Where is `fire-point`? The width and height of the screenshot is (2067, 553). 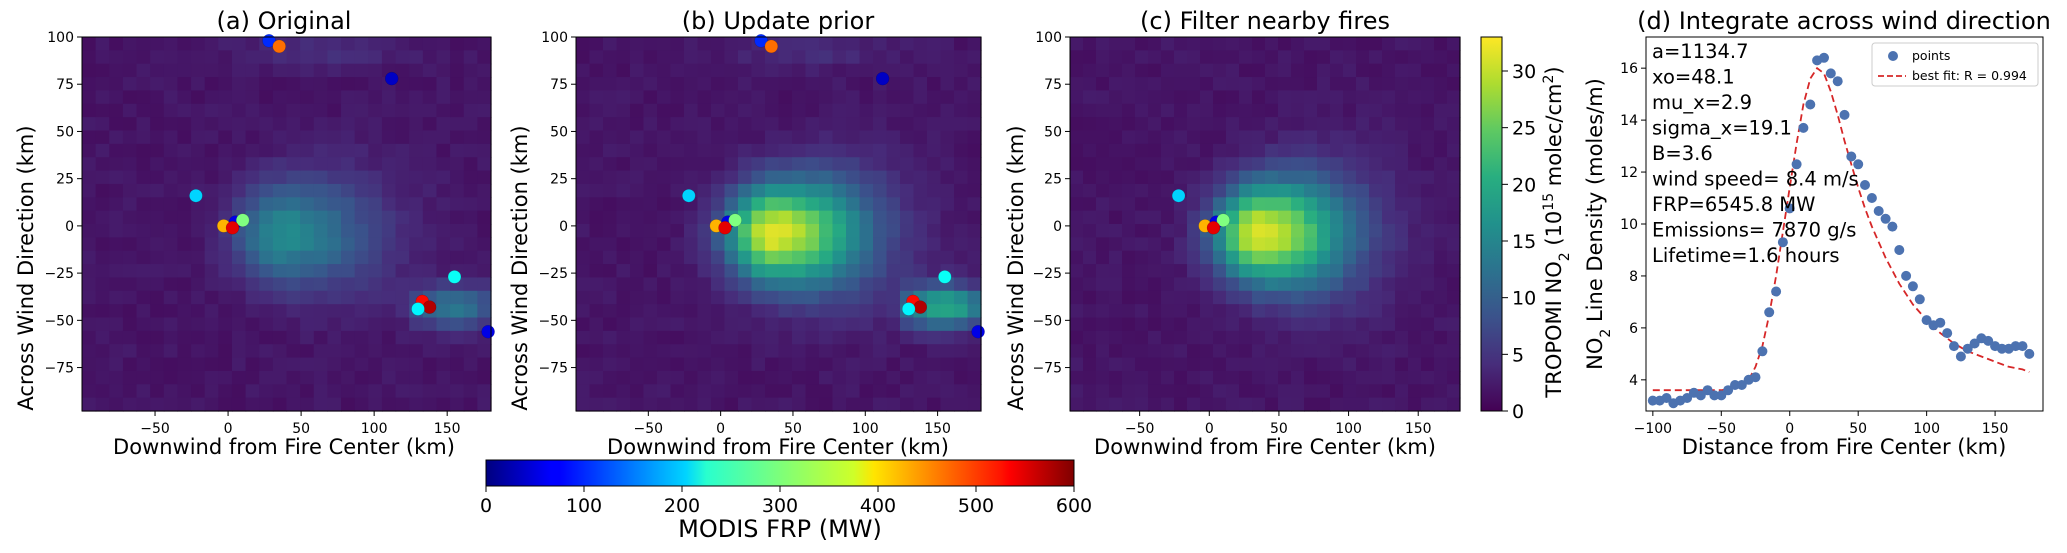 fire-point is located at coordinates (279, 46).